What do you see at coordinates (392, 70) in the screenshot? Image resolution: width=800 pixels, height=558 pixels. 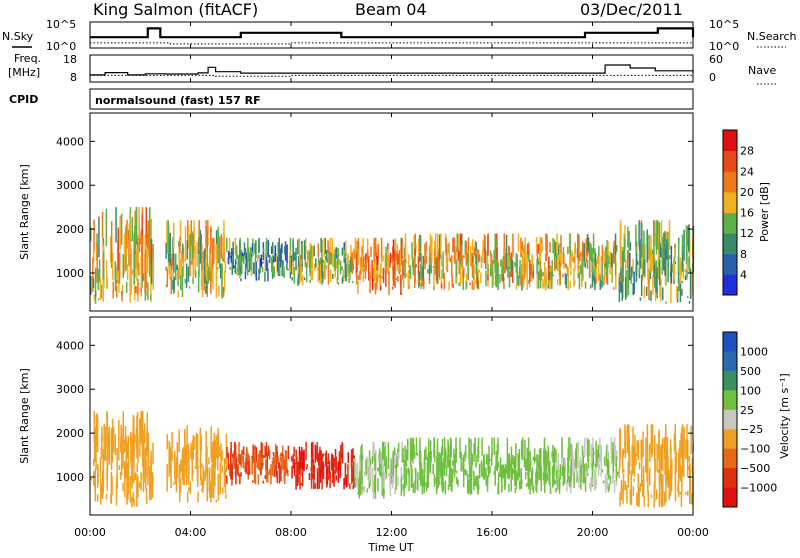 I see `freq-series` at bounding box center [392, 70].